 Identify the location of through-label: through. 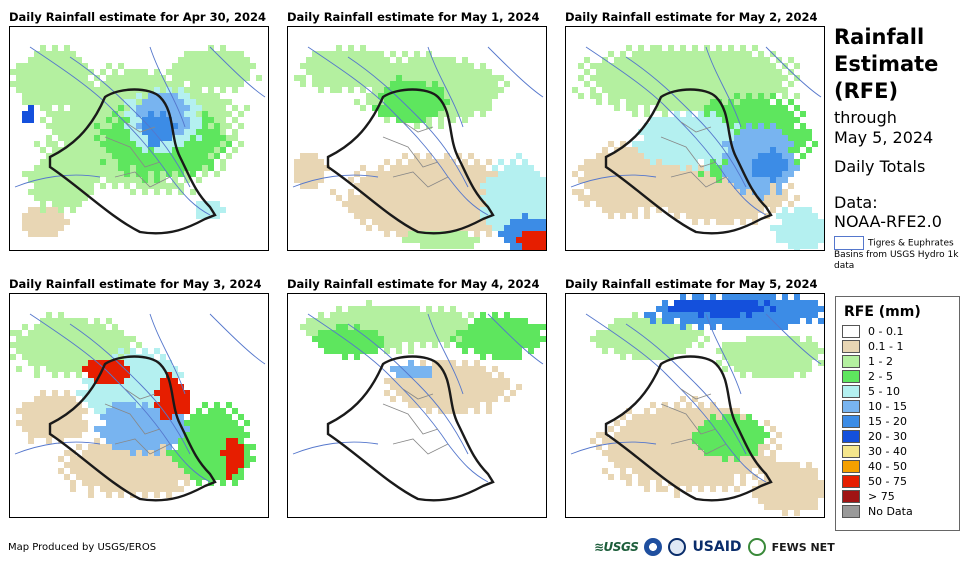
(865, 117).